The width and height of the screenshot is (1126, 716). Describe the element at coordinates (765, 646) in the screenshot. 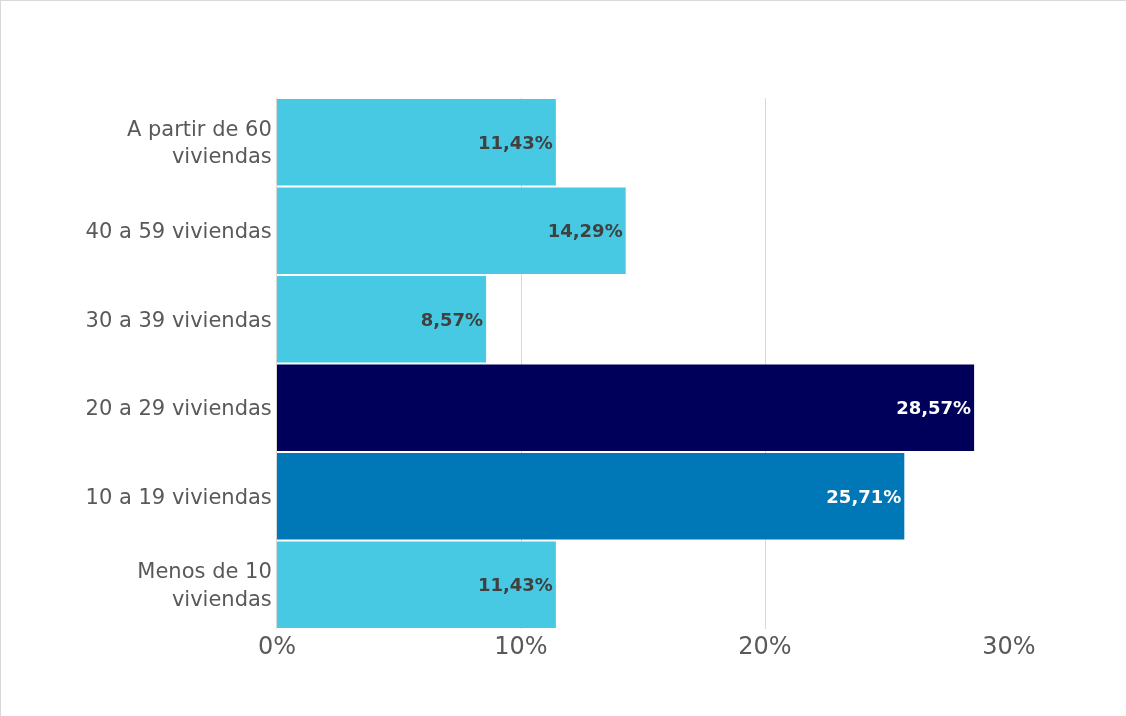

I see `x-tick-label: 20%` at that location.